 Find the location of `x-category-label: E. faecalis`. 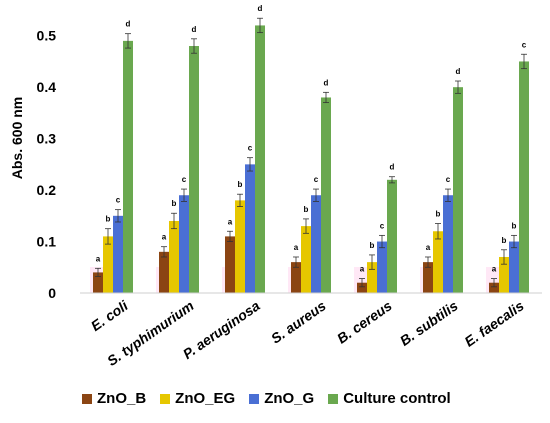

x-category-label: E. faecalis is located at coordinates (493, 323).